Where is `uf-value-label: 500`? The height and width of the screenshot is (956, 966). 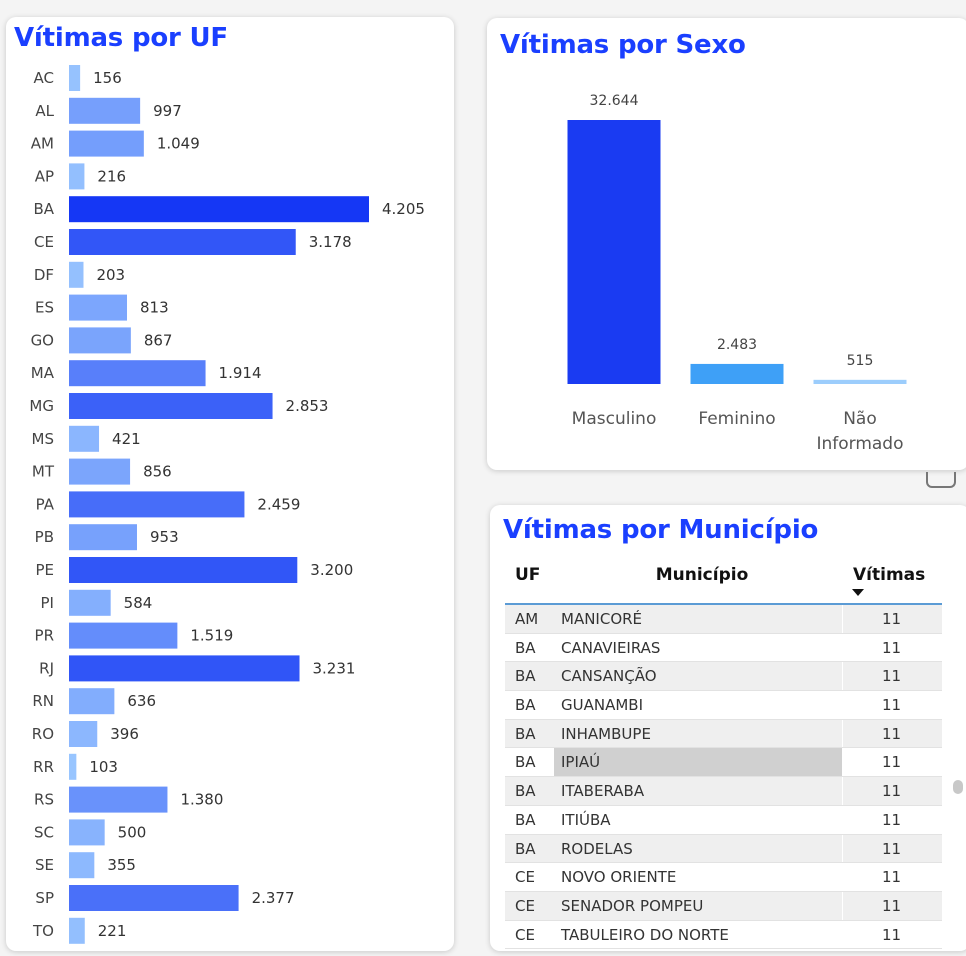
uf-value-label: 500 is located at coordinates (132, 832).